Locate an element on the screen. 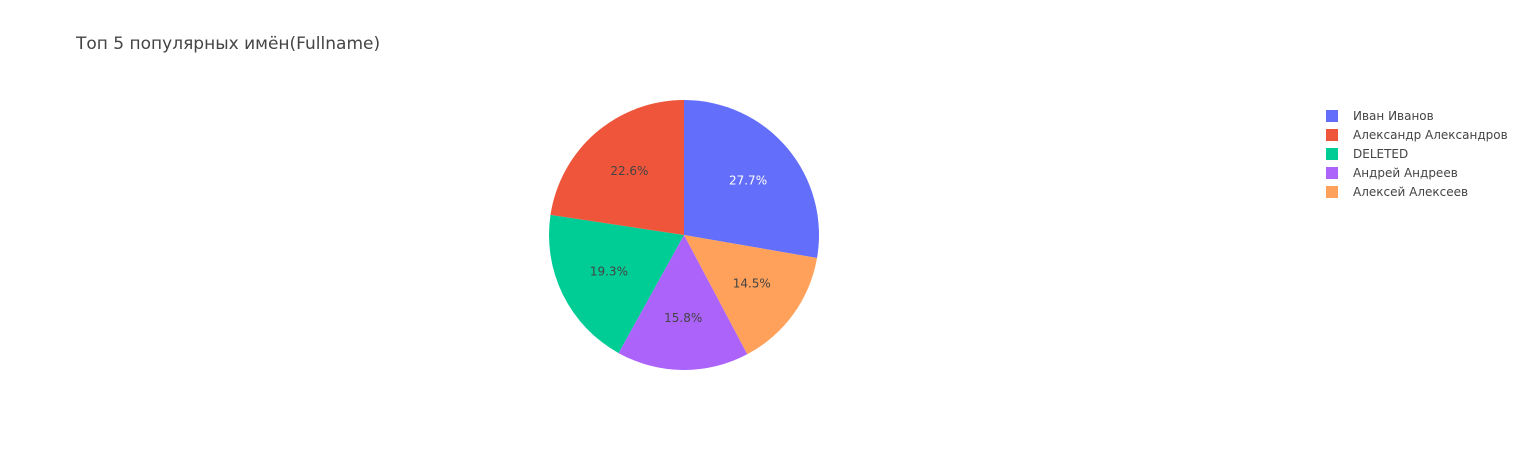 Image resolution: width=1522 pixels, height=450 pixels. pie-slice-percent-label: 14.5% is located at coordinates (752, 284).